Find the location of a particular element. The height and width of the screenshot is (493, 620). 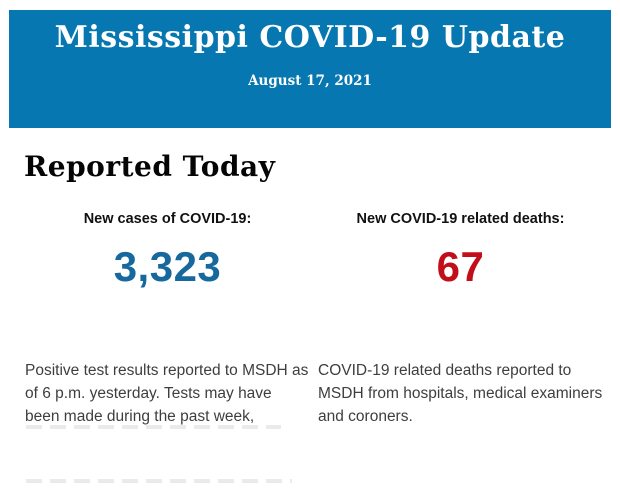

section-heading: Reported Today is located at coordinates (150, 166).